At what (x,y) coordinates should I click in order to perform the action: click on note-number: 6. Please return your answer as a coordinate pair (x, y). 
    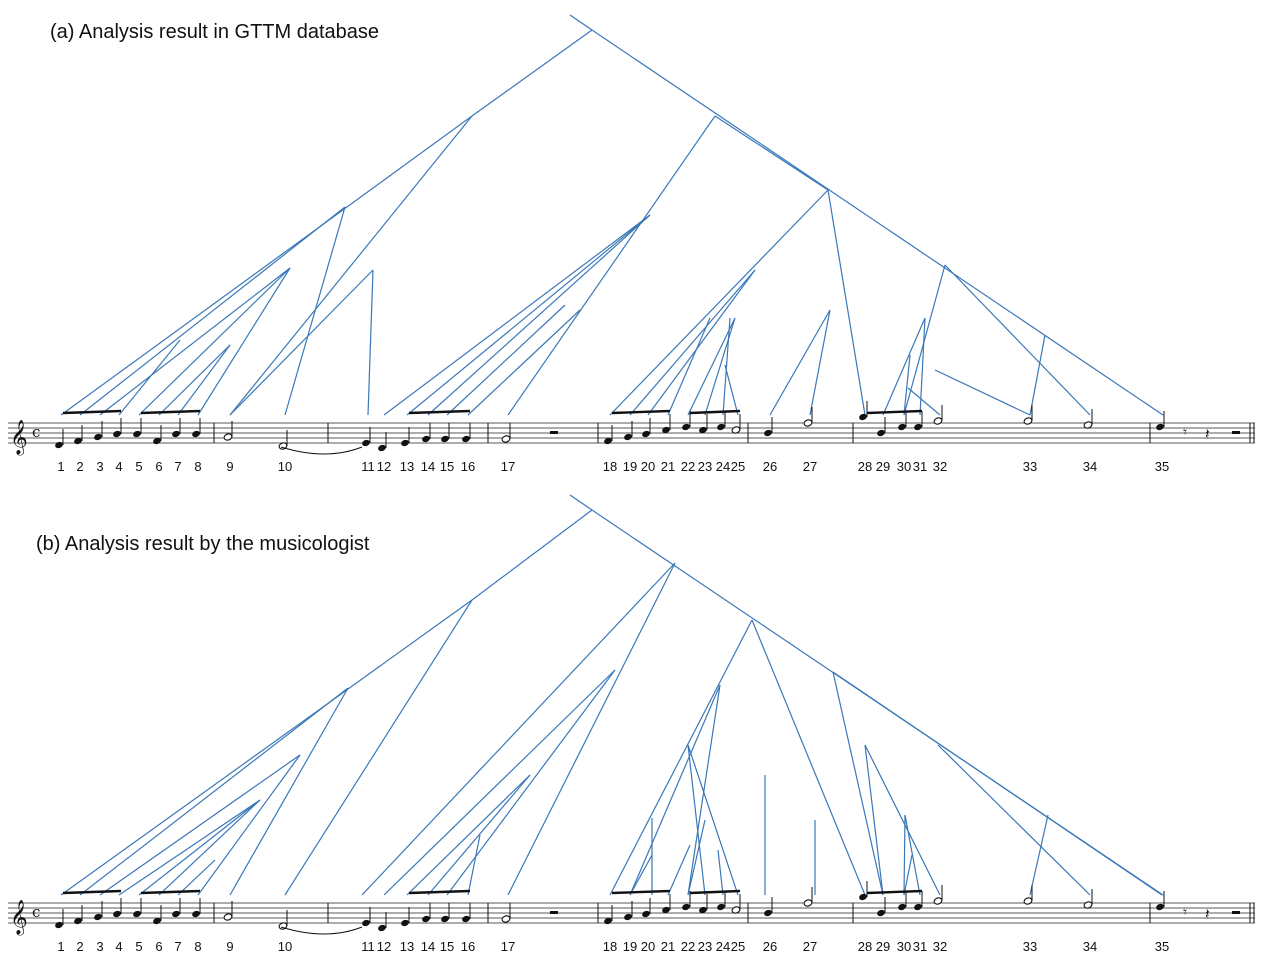
    Looking at the image, I should click on (158, 466).